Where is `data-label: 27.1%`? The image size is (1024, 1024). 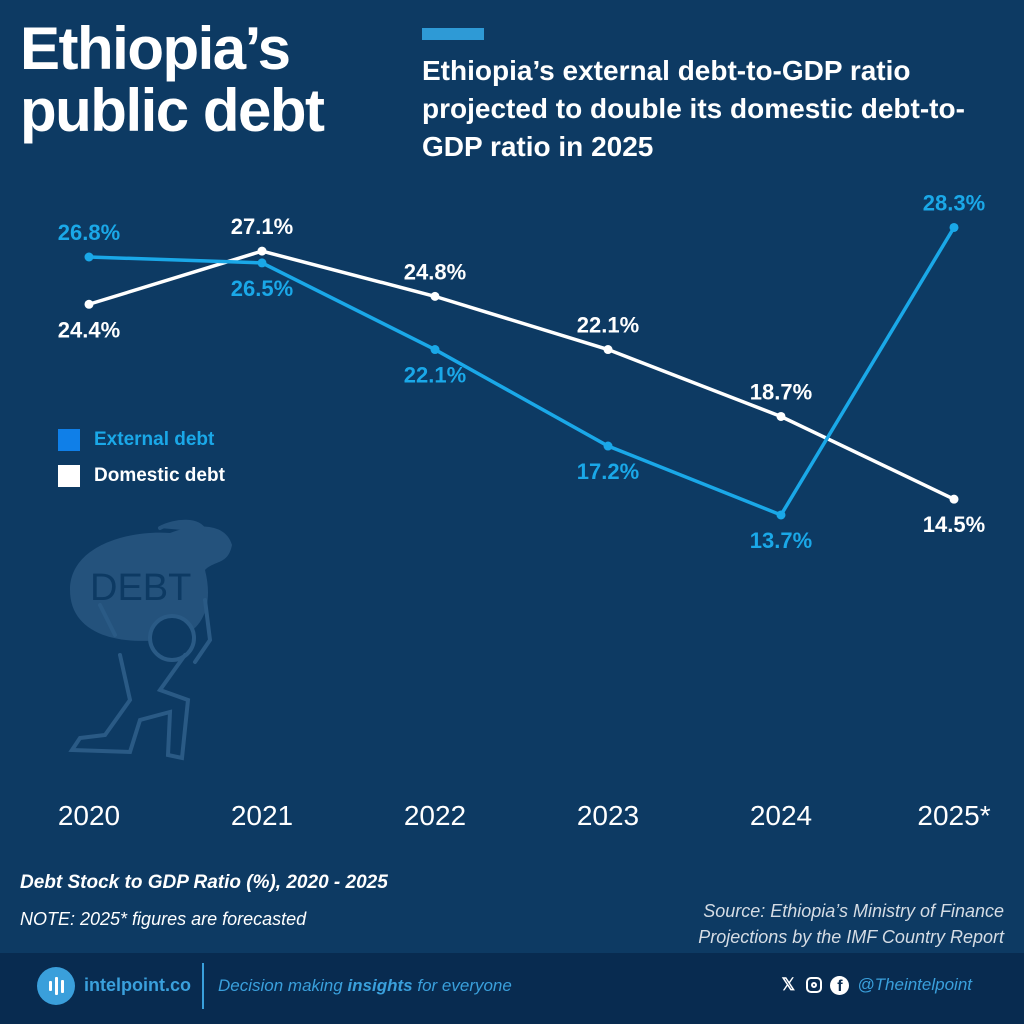
data-label: 27.1% is located at coordinates (262, 226).